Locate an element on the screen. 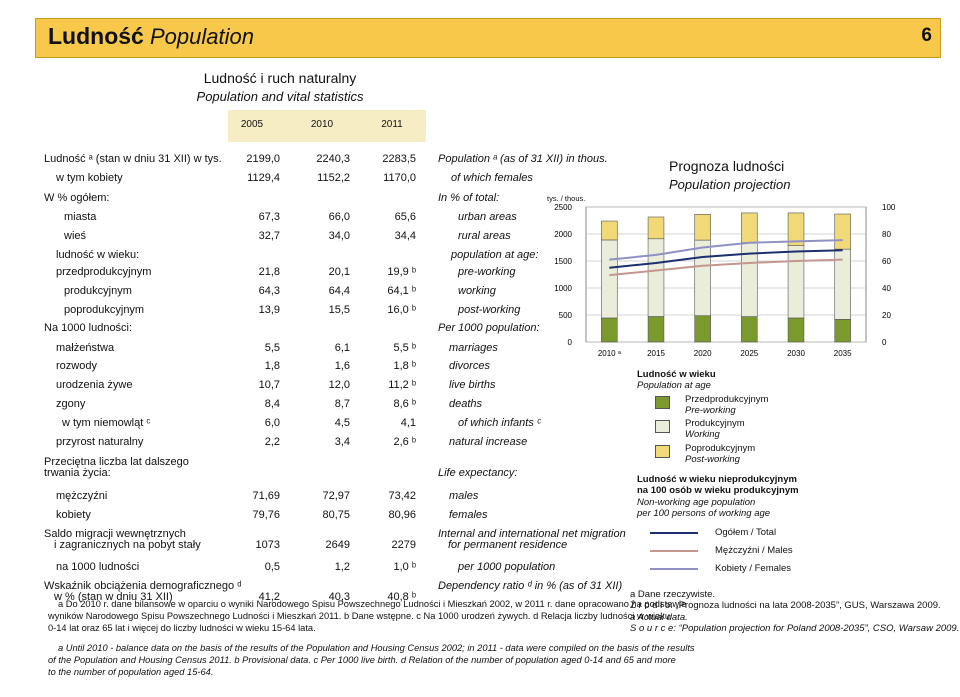 This screenshot has height=697, width=960. cell-value: 15,5 is located at coordinates (339, 310).